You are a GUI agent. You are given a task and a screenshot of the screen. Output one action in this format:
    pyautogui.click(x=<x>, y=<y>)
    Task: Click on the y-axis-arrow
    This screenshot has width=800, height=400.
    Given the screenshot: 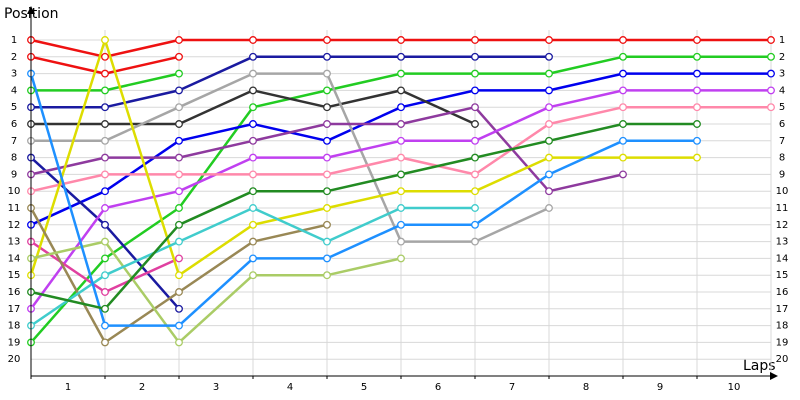 What is the action you would take?
    pyautogui.click(x=31, y=10)
    